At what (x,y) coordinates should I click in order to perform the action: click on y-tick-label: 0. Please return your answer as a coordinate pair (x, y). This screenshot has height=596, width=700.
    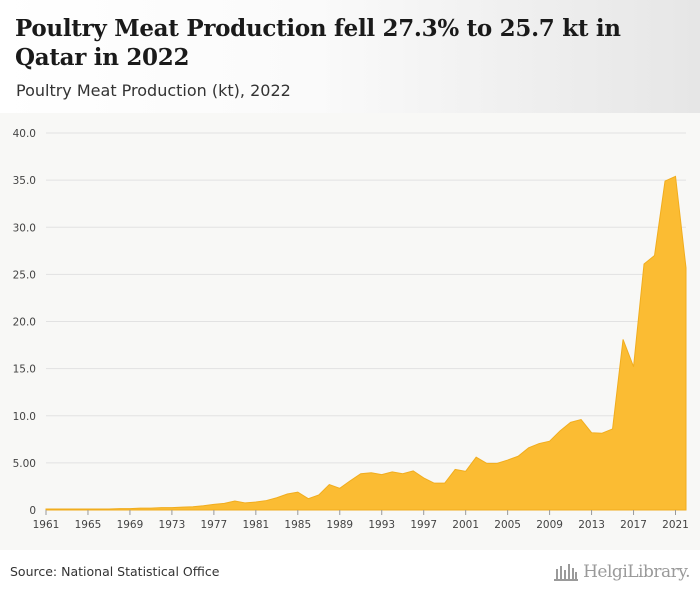
    Looking at the image, I should click on (32, 511).